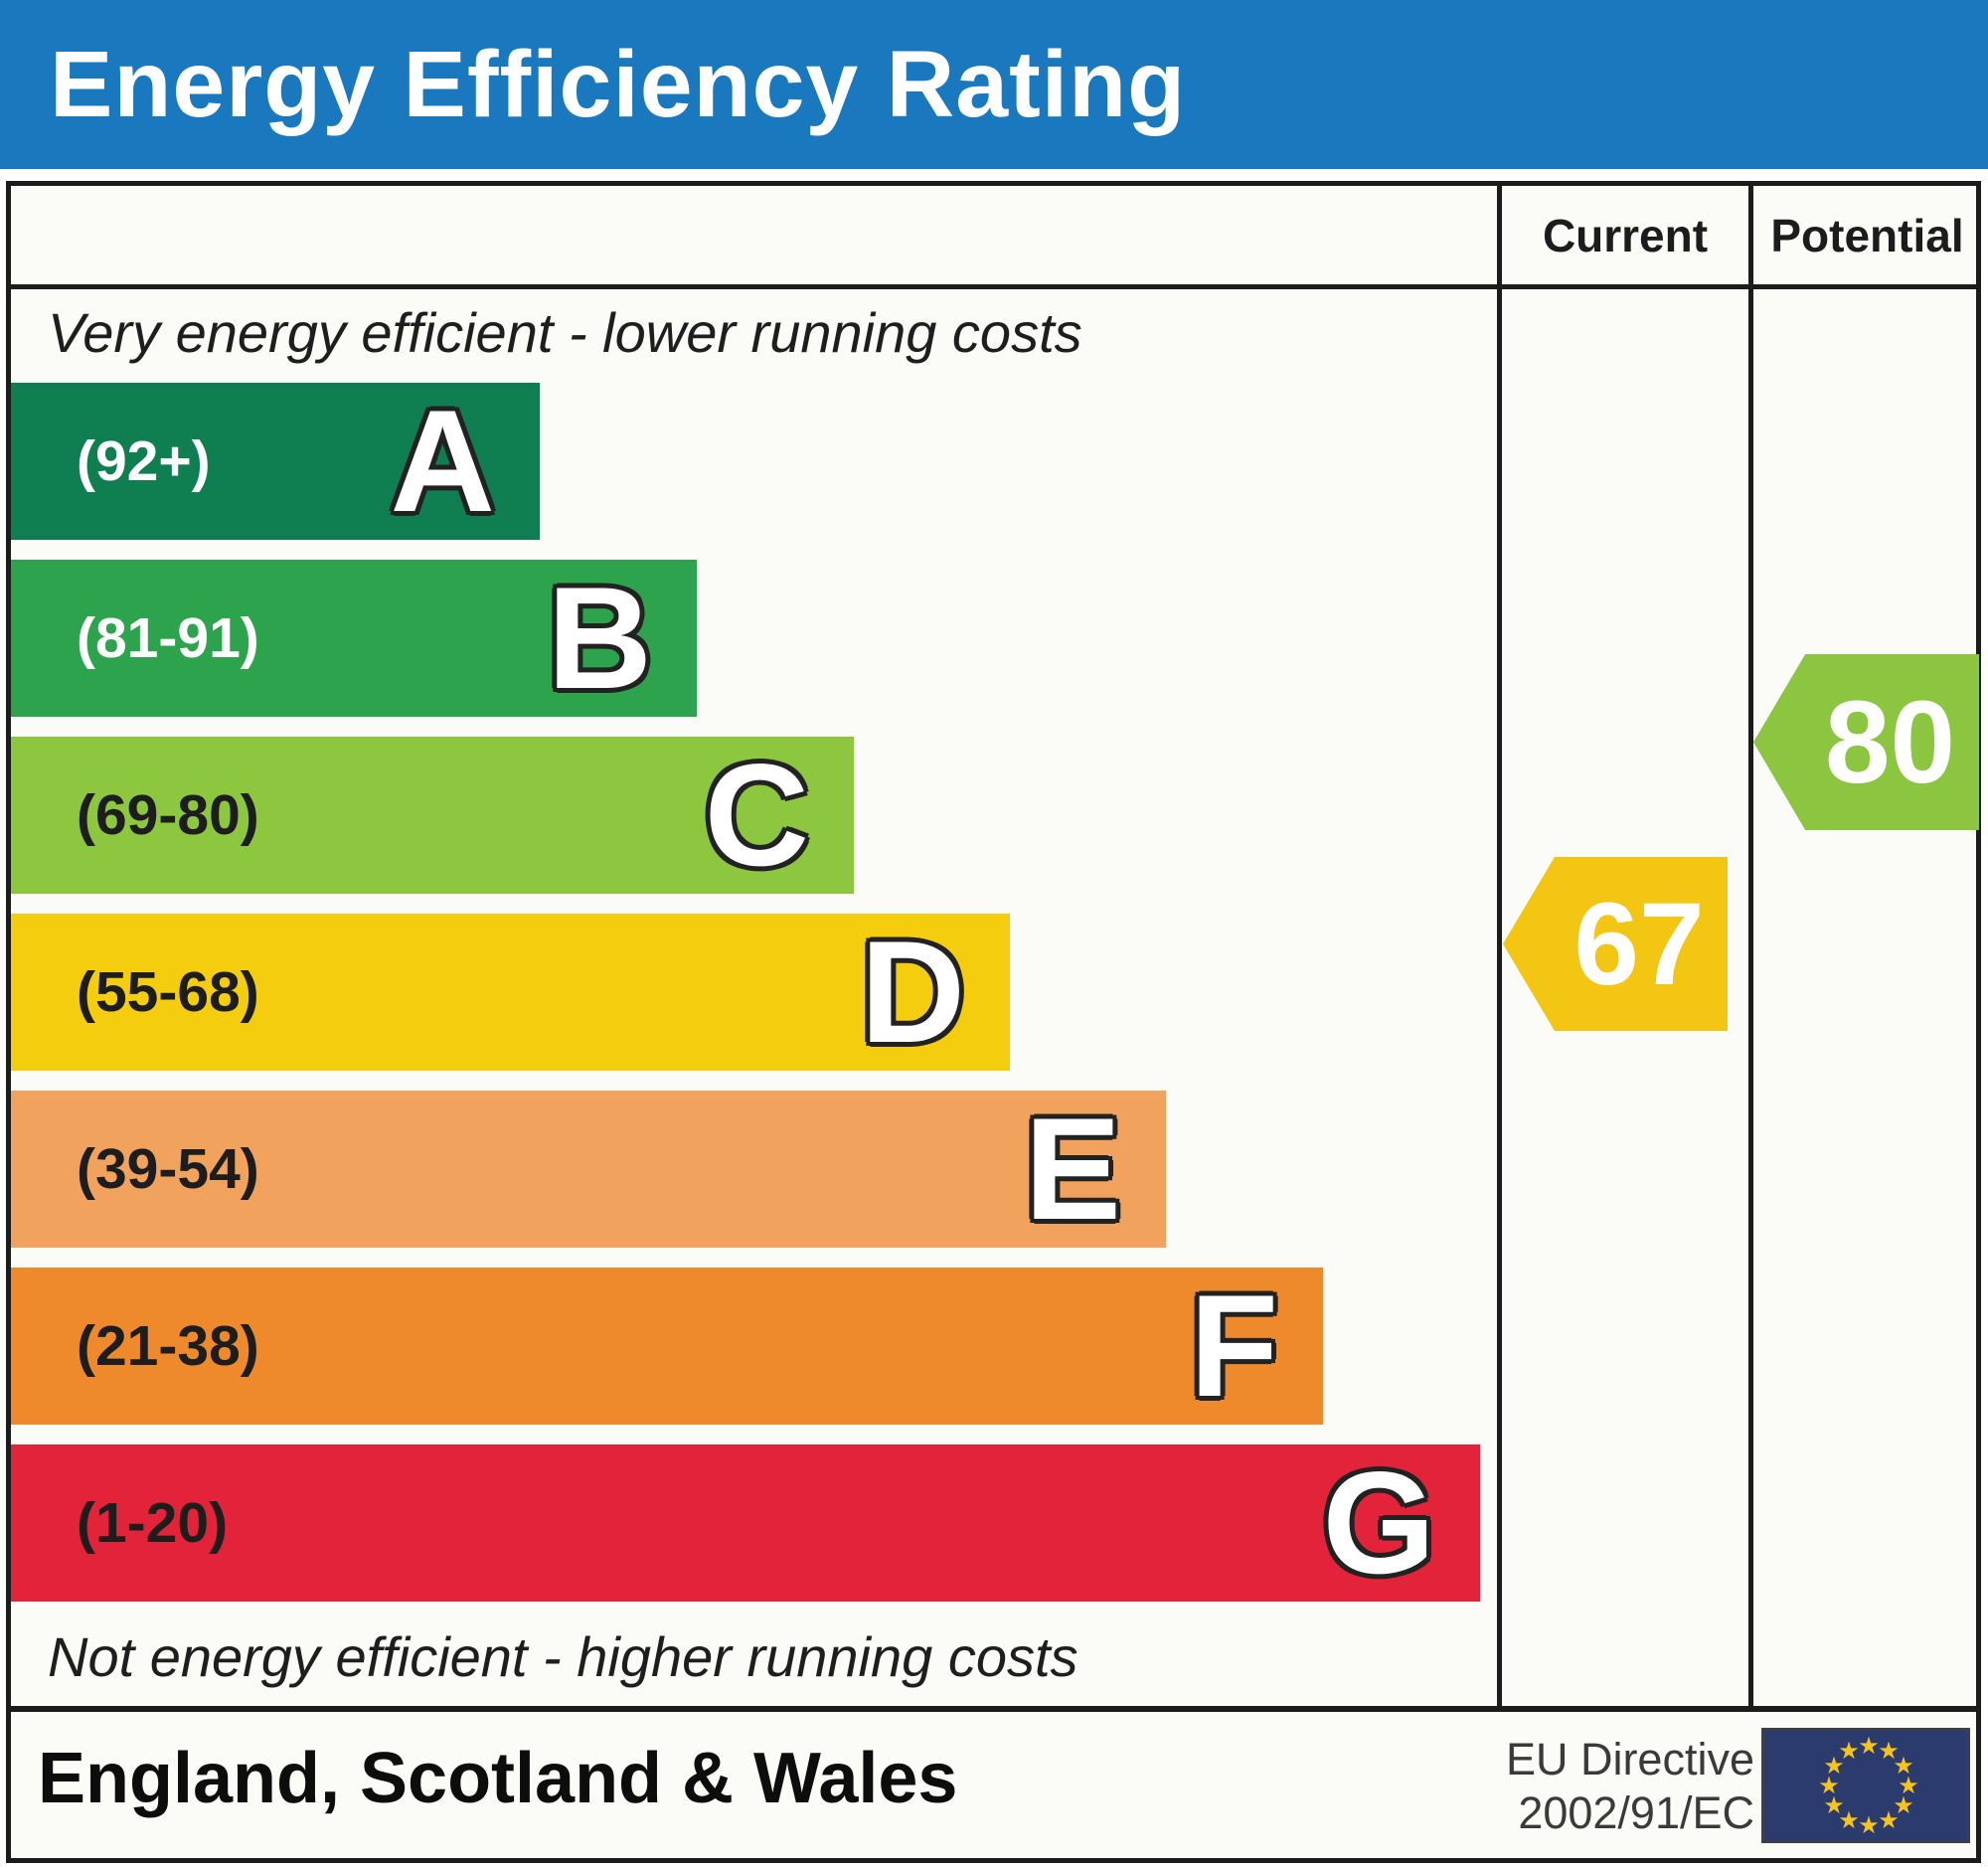 The width and height of the screenshot is (1988, 1867). What do you see at coordinates (1639, 944) in the screenshot?
I see `current-rating-value: 67` at bounding box center [1639, 944].